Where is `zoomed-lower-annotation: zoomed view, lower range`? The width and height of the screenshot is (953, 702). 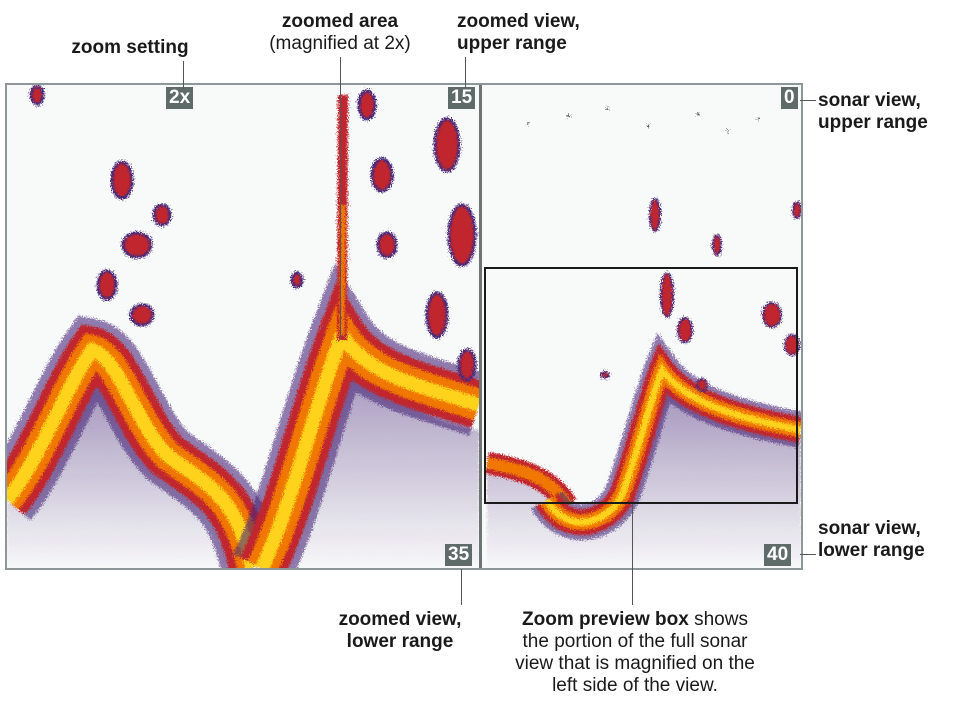 zoomed-lower-annotation: zoomed view, lower range is located at coordinates (400, 631).